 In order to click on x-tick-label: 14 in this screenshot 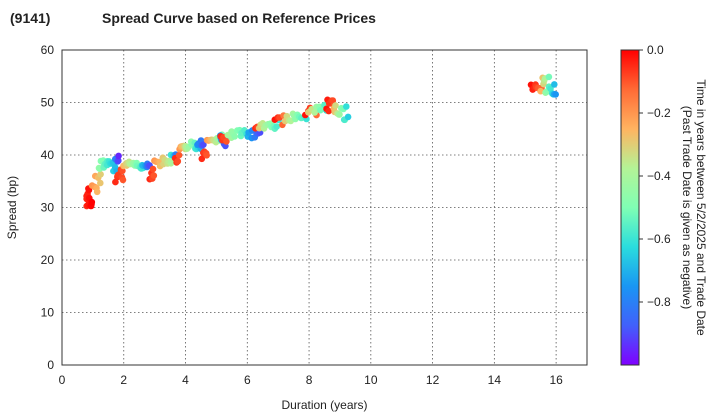, I will do `click(495, 380)`.